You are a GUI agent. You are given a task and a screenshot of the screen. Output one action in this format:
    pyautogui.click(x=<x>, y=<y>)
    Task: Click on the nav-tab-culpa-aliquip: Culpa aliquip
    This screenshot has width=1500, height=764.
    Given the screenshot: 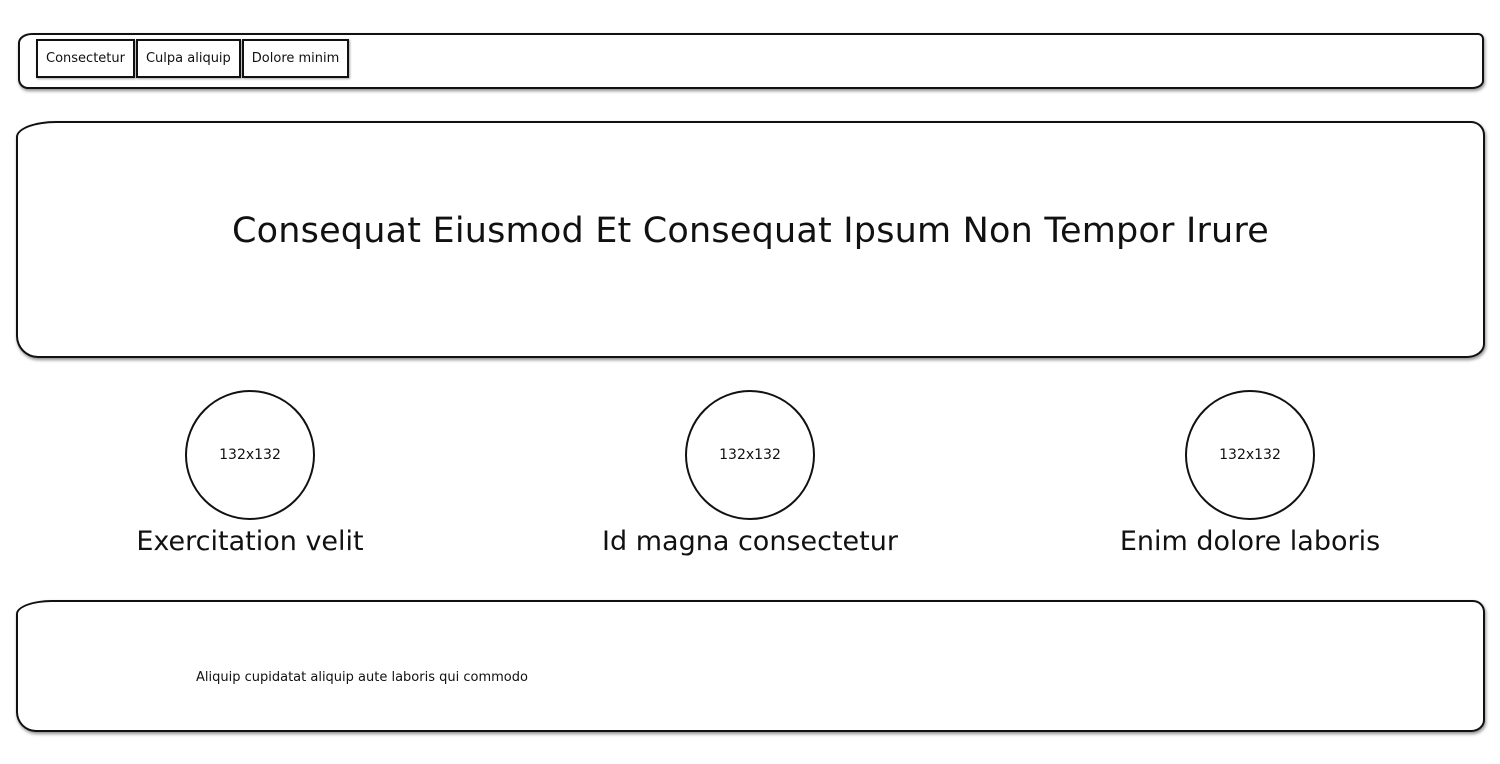 What is the action you would take?
    pyautogui.click(x=188, y=58)
    